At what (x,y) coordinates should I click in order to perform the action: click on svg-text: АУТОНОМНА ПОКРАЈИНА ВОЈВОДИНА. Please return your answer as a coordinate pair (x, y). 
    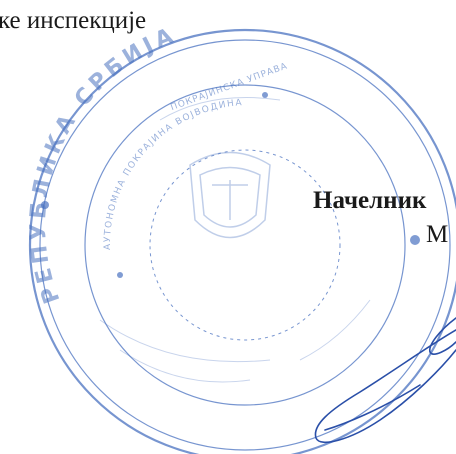
    Looking at the image, I should click on (173, 174).